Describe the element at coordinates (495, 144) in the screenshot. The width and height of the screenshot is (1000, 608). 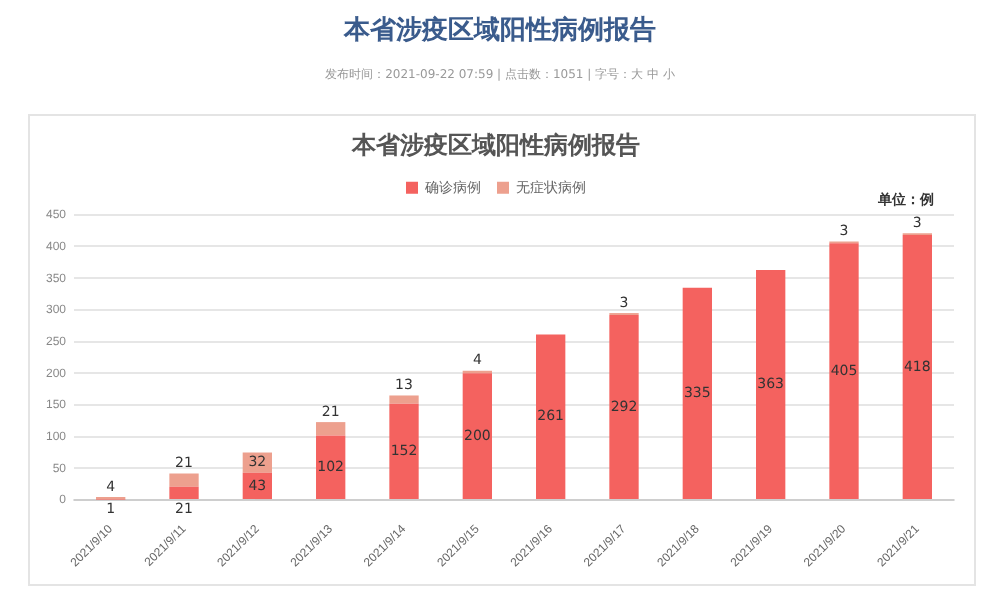
I see `chart-title: 本省涉疫区域阳性病例报告` at that location.